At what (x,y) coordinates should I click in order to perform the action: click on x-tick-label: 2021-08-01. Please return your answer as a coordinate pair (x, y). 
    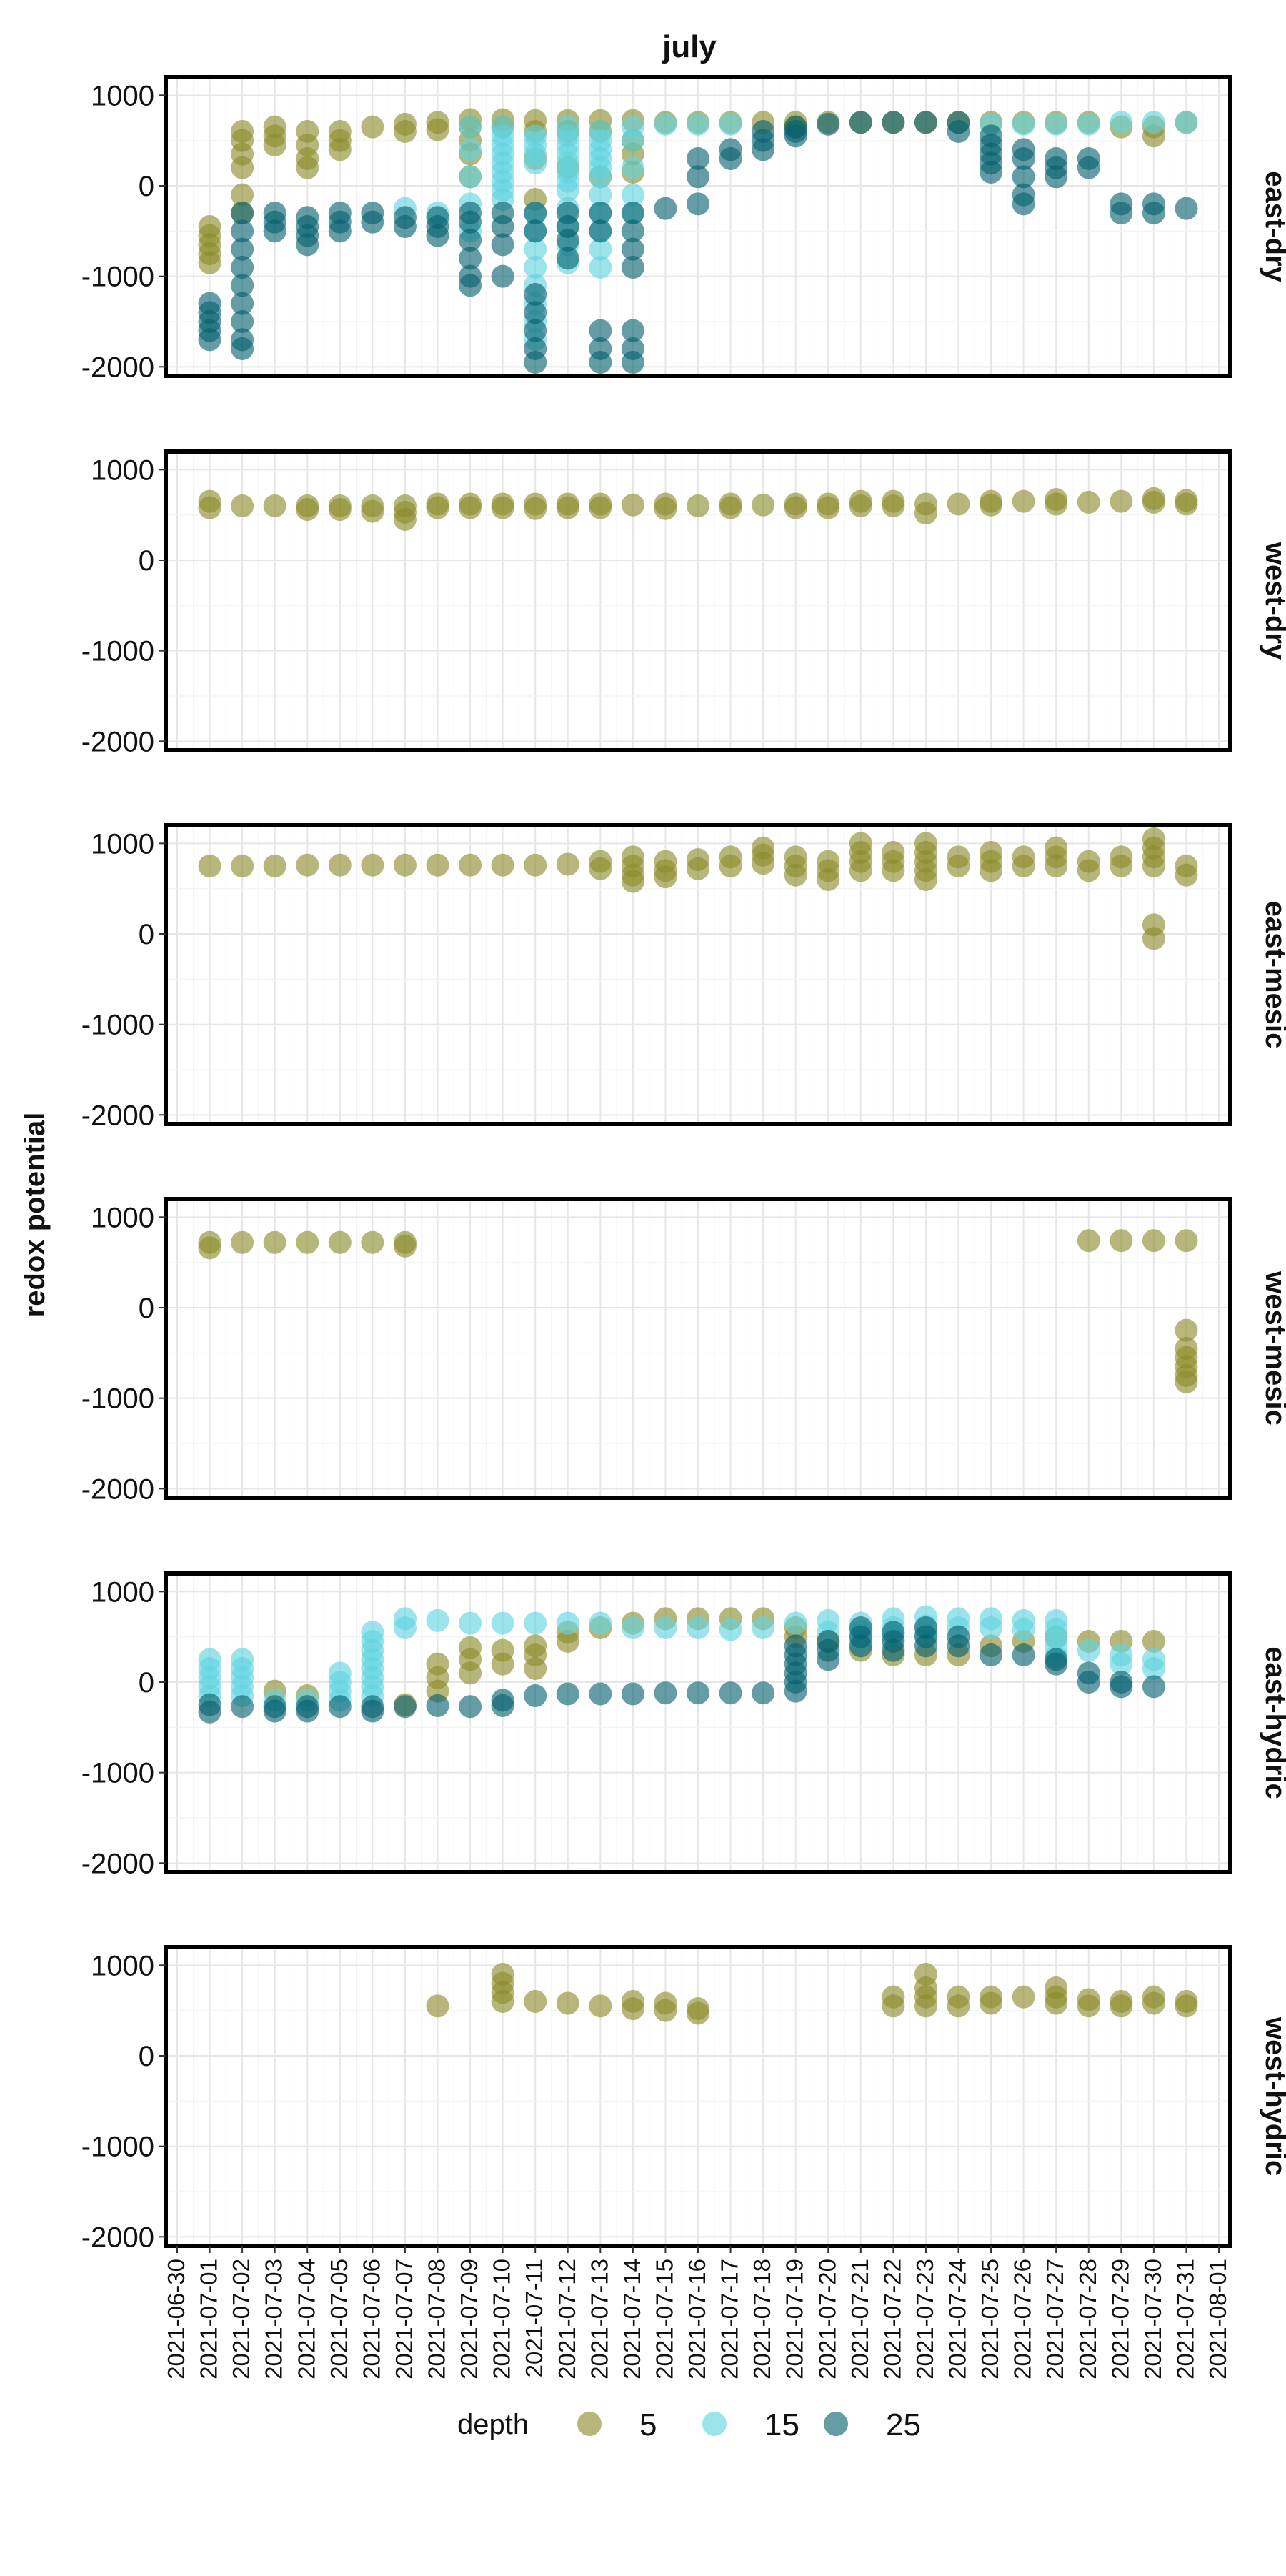
    Looking at the image, I should click on (1218, 2319).